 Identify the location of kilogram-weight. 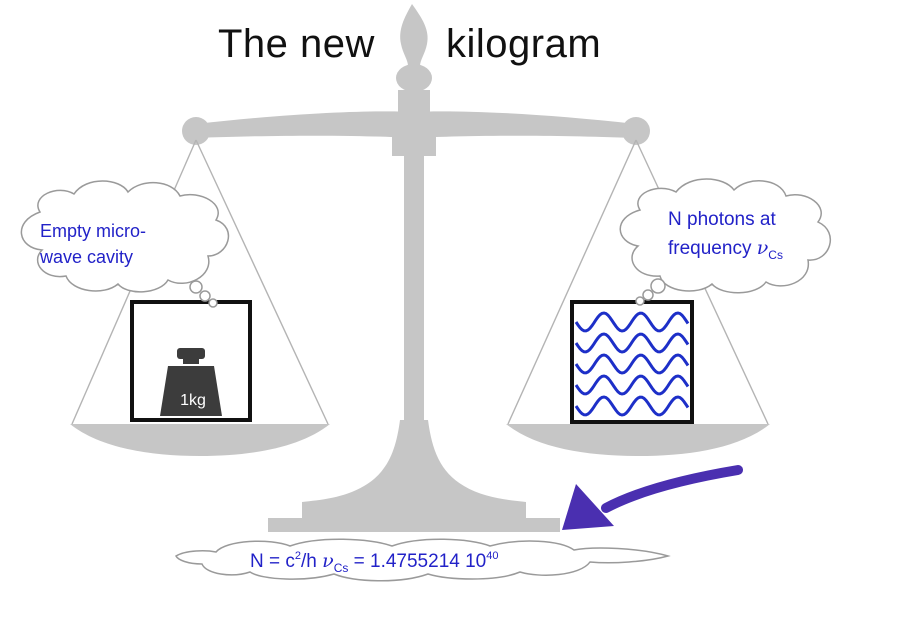
(191, 382).